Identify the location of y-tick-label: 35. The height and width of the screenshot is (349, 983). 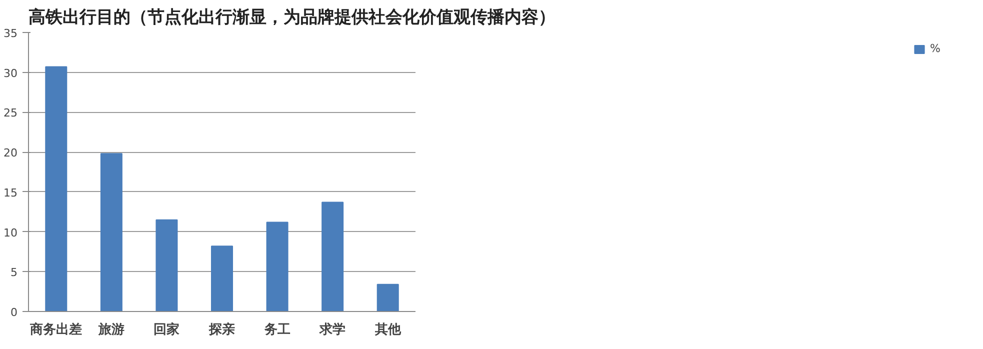
(11, 33).